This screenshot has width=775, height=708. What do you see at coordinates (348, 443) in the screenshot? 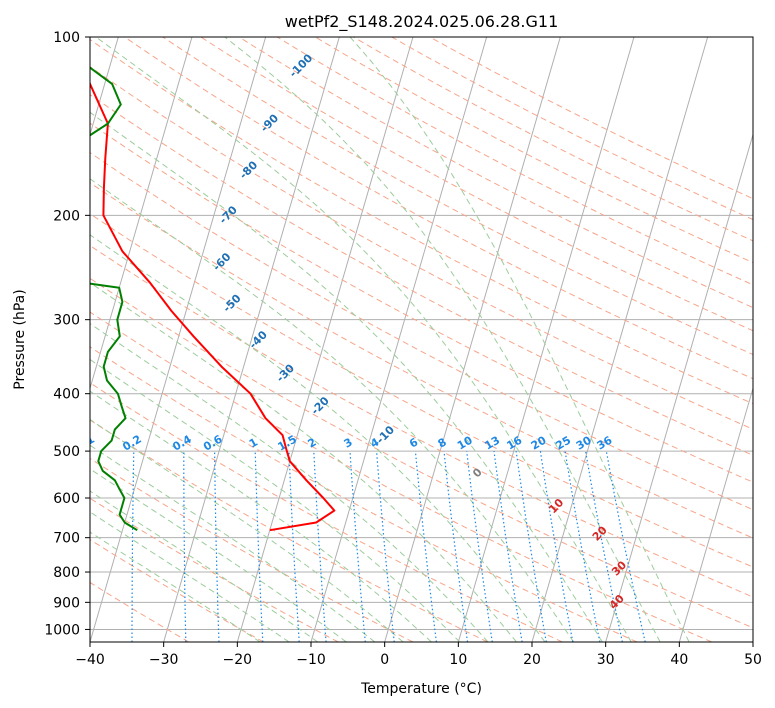
I see `mixing-ratio-label: 3` at bounding box center [348, 443].